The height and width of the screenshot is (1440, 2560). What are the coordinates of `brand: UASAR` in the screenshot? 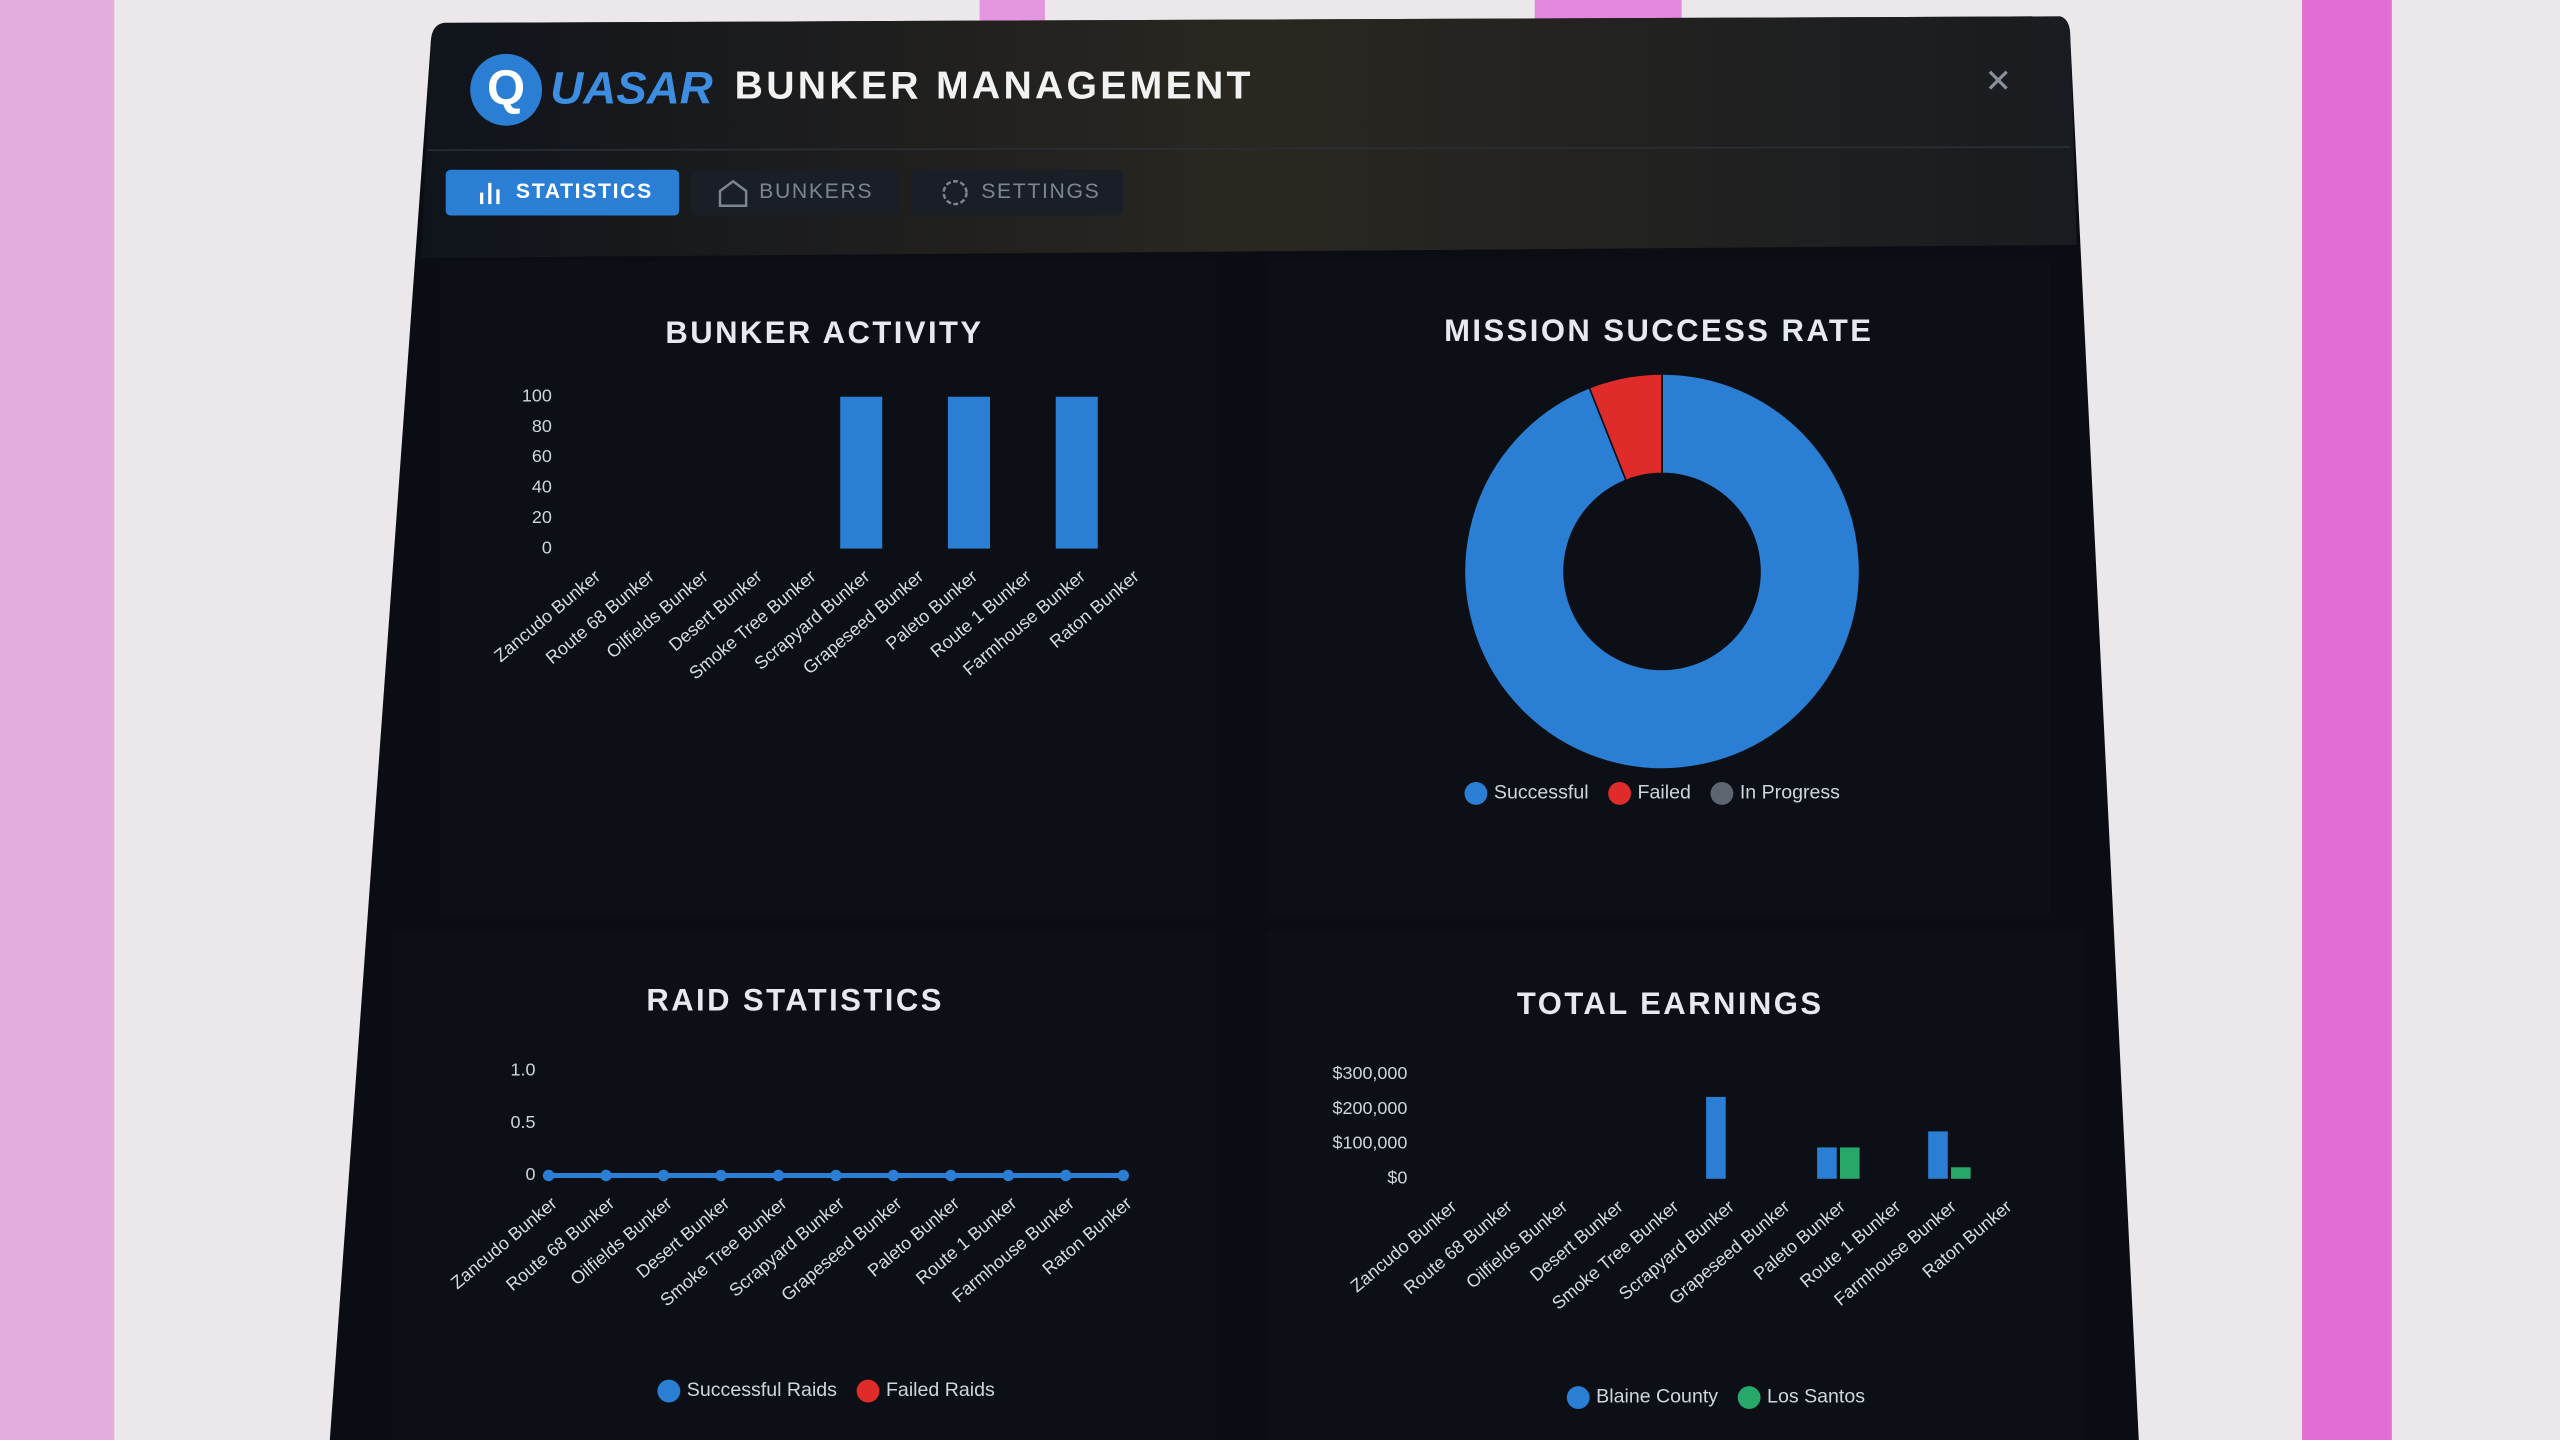 It's located at (631, 88).